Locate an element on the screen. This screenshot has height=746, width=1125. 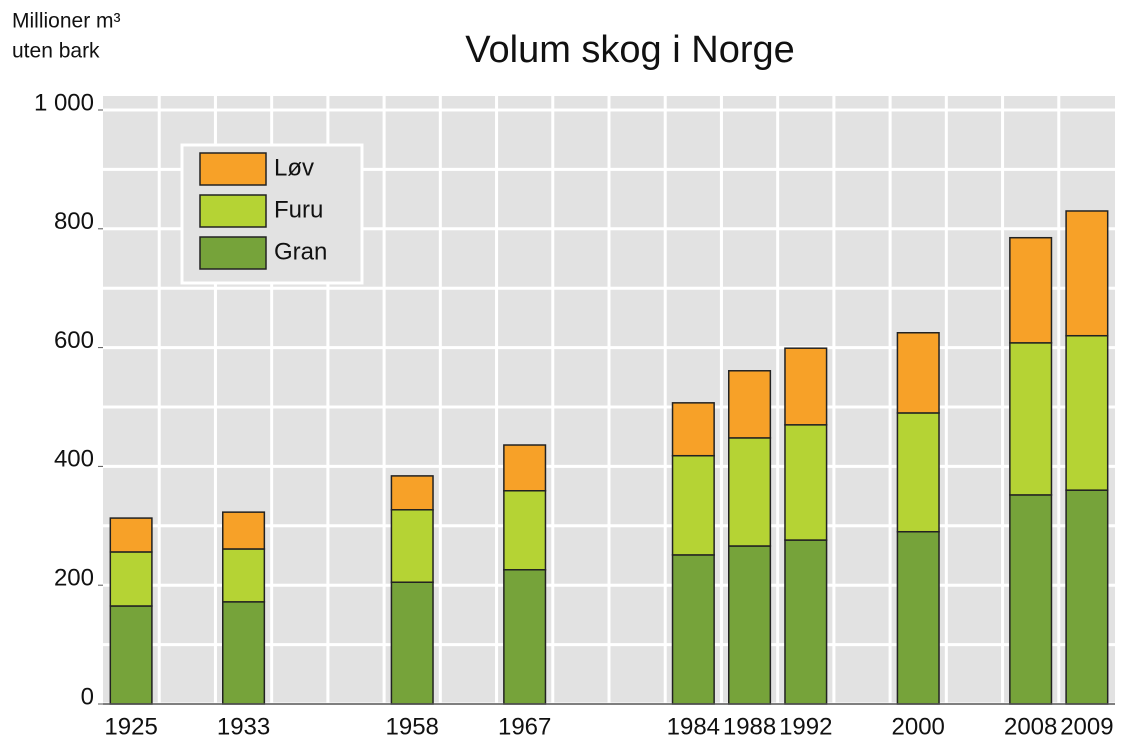
y-tick-label: 800 is located at coordinates (74, 221).